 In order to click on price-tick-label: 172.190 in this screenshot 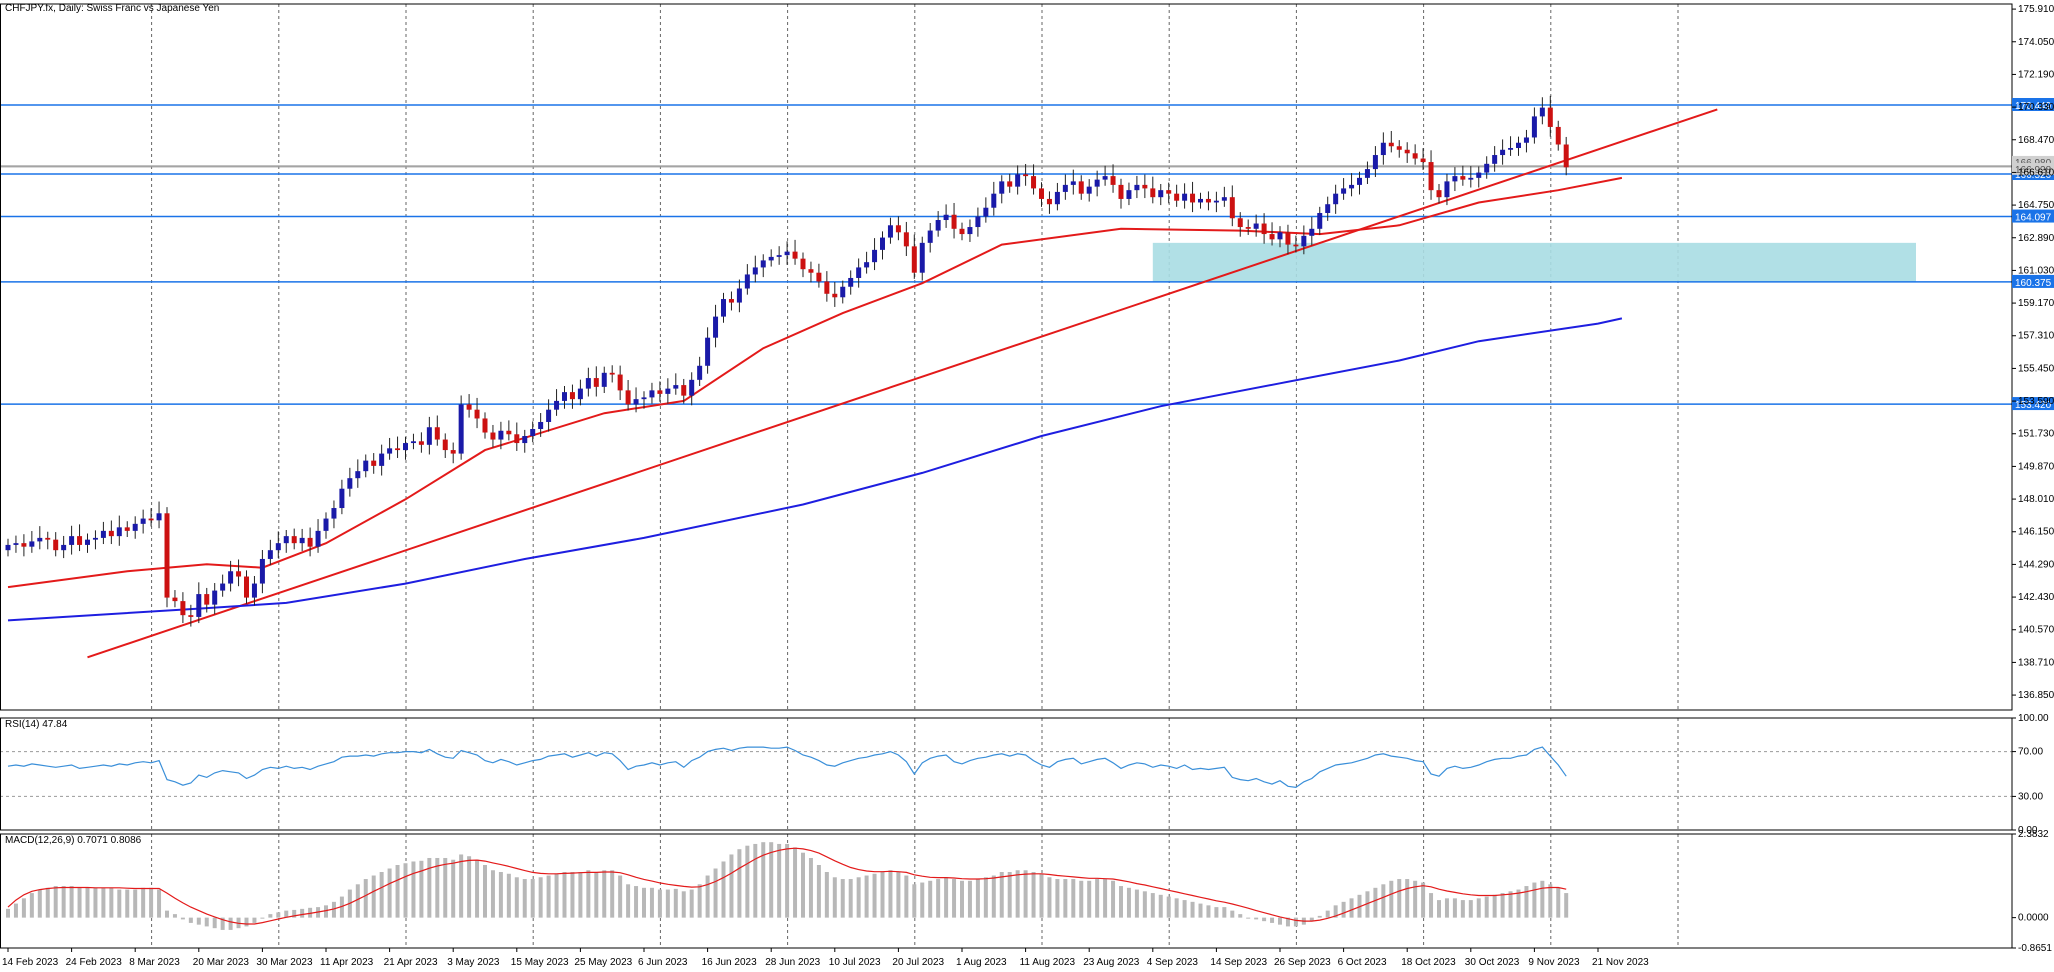, I will do `click(2036, 74)`.